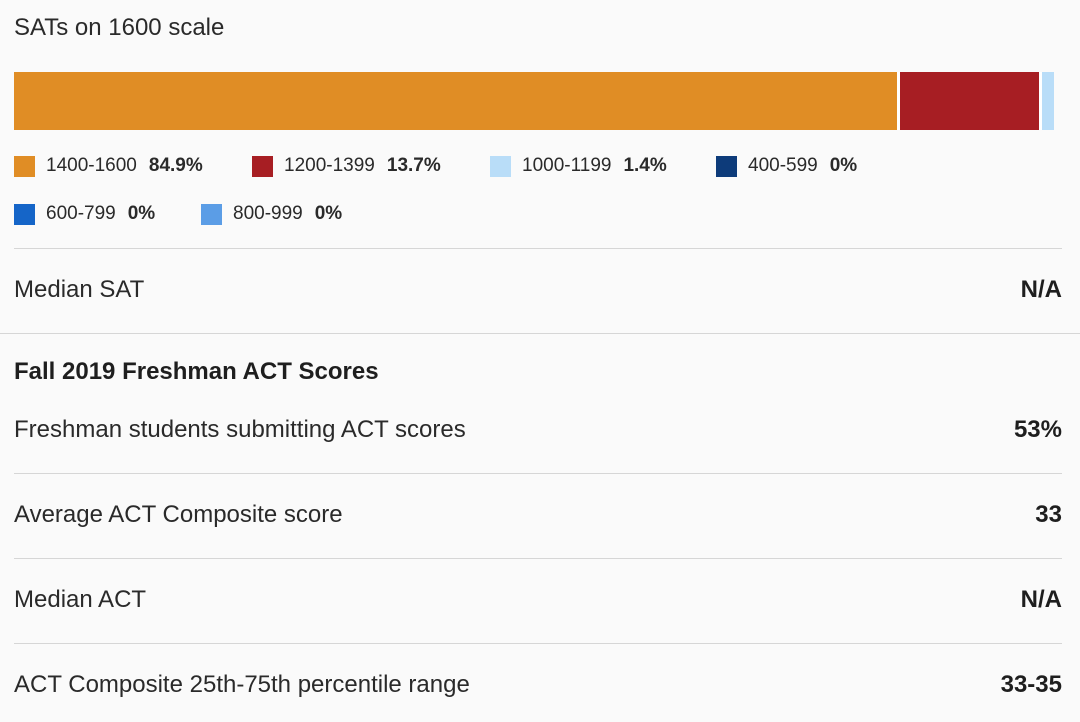  I want to click on legend-label: 800-999, so click(268, 213).